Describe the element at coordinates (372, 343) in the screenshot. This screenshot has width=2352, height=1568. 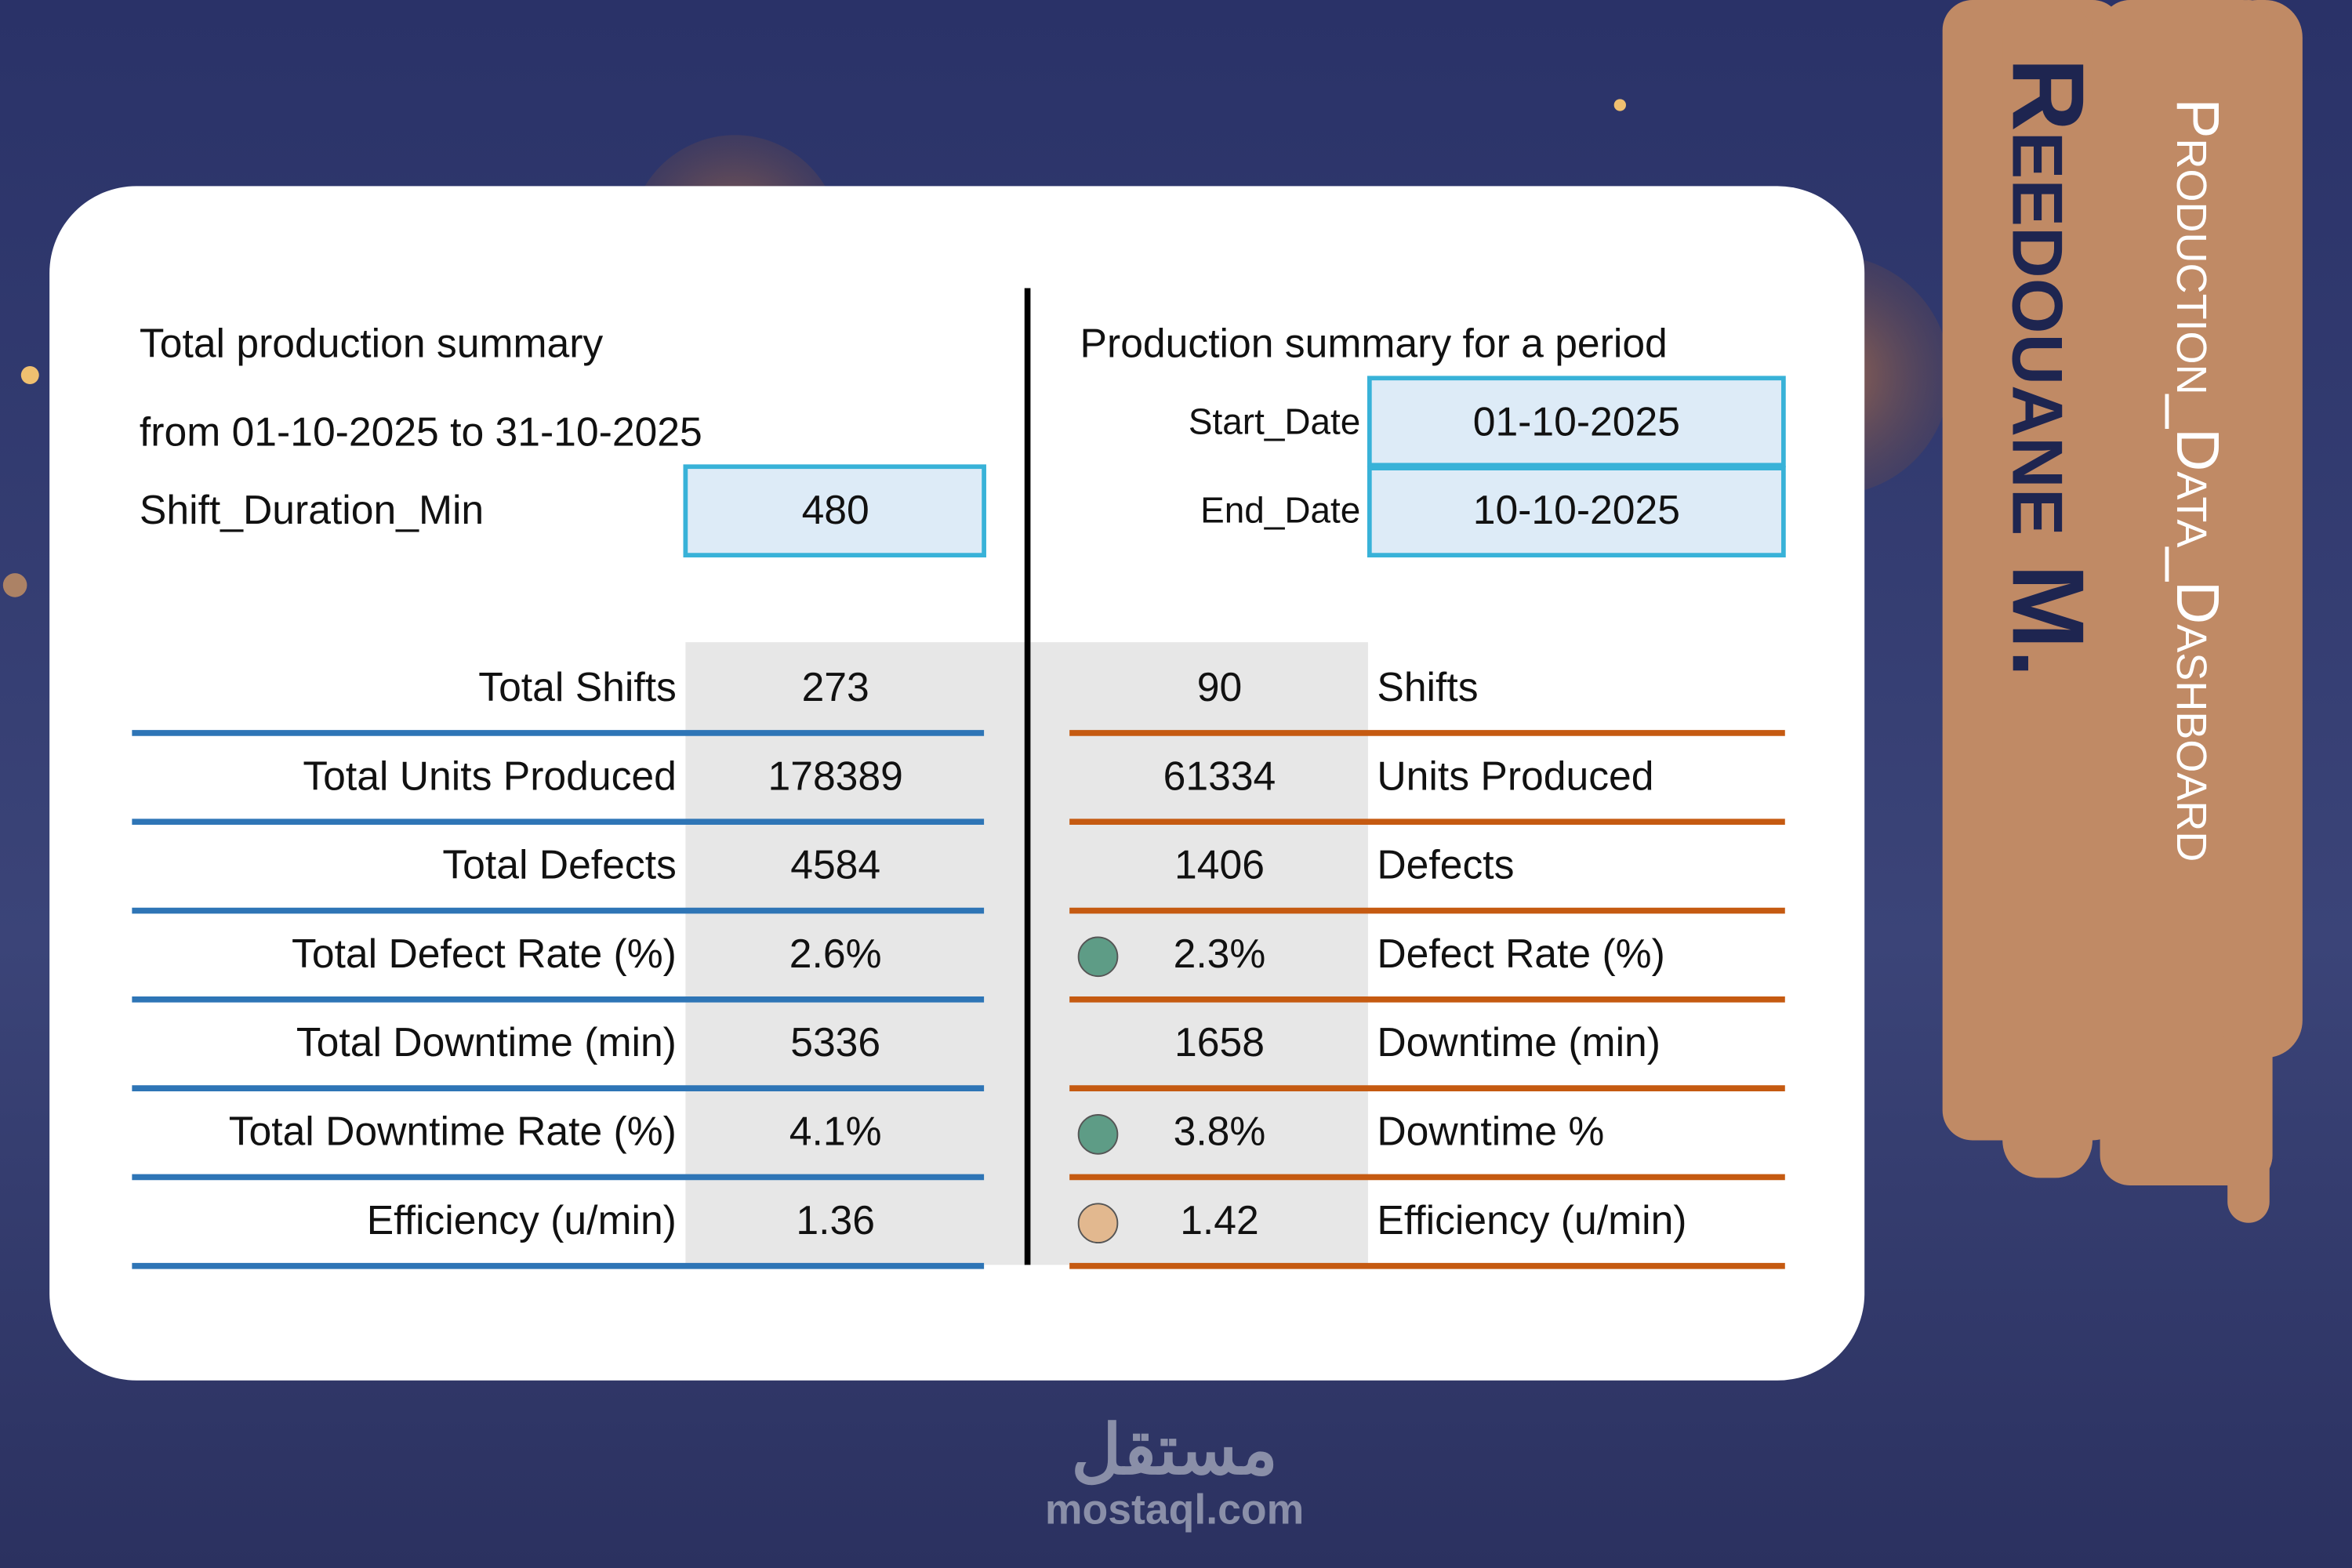
I see `section-title: Total production summary` at that location.